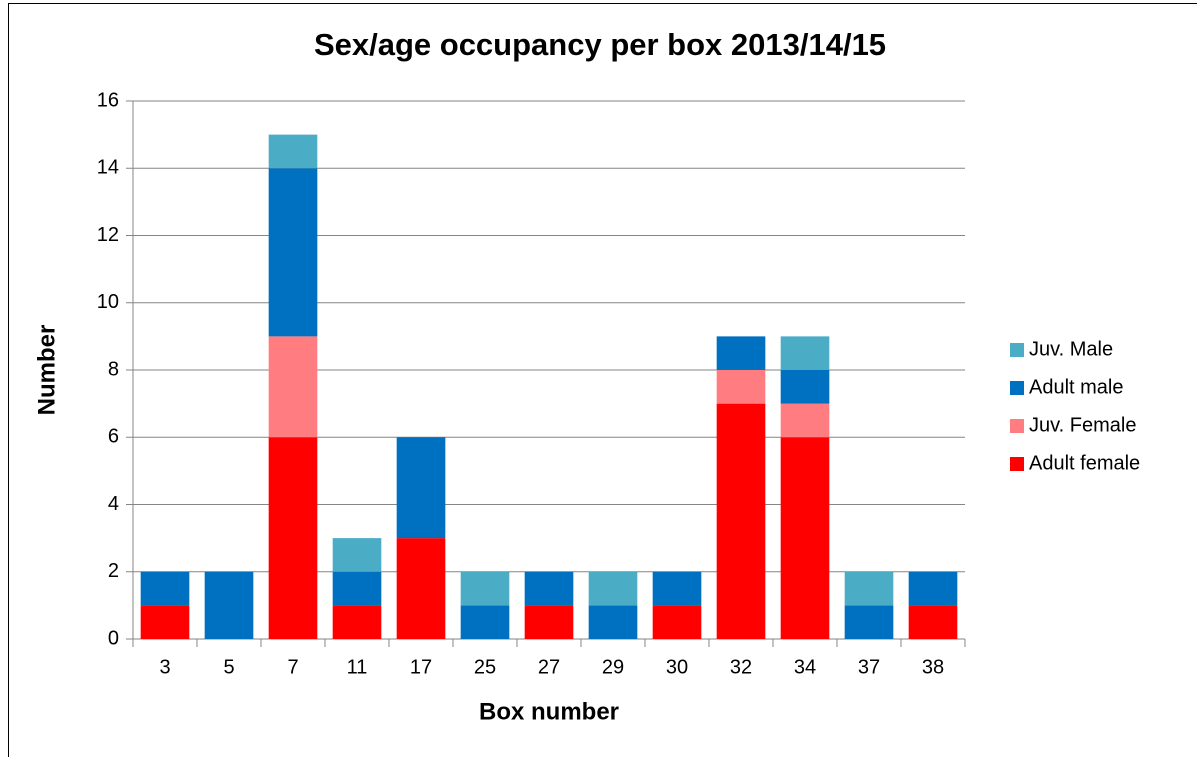 The width and height of the screenshot is (1197, 757). I want to click on y-tick-label: 16, so click(108, 100).